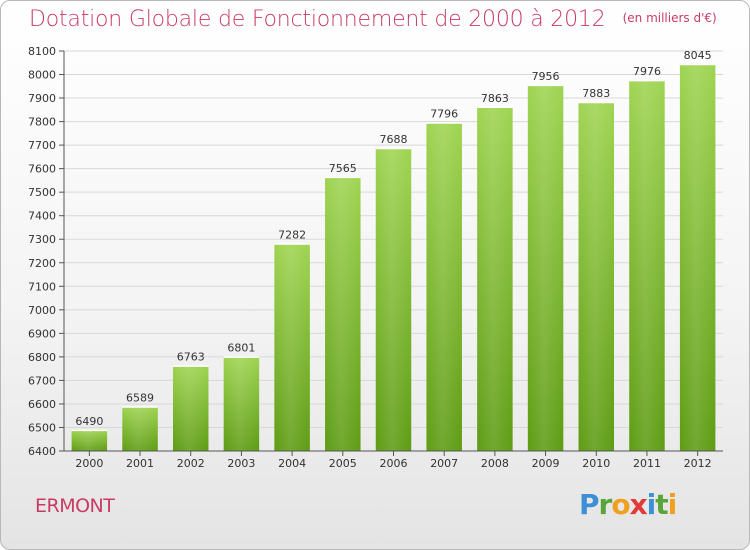  Describe the element at coordinates (589, 504) in the screenshot. I see `logo-letter: P` at that location.